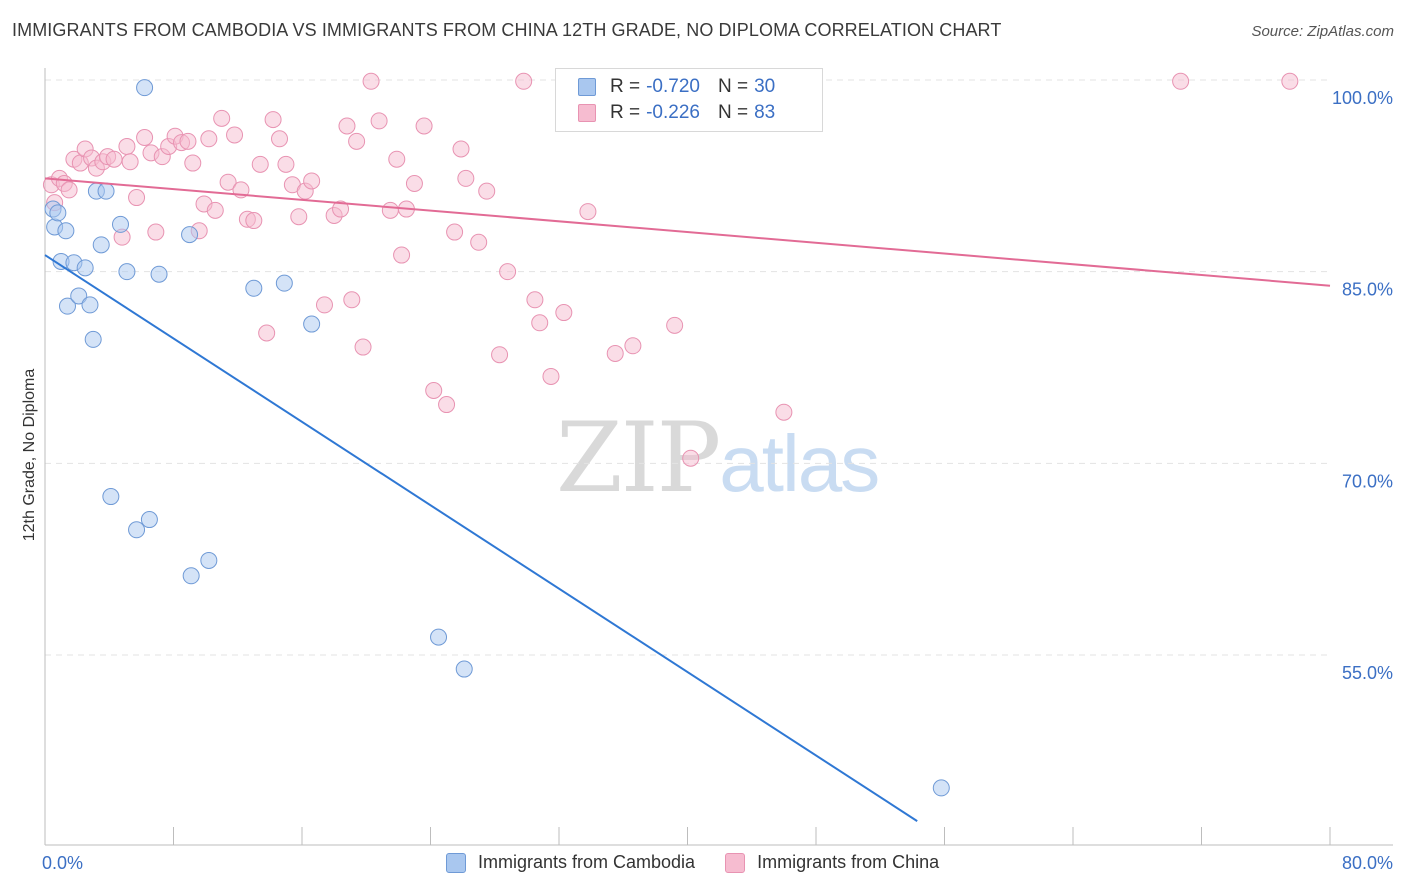 Image resolution: width=1406 pixels, height=892 pixels. What do you see at coordinates (1362, 98) in the screenshot?
I see `y-tick-label: 100.0%` at bounding box center [1362, 98].